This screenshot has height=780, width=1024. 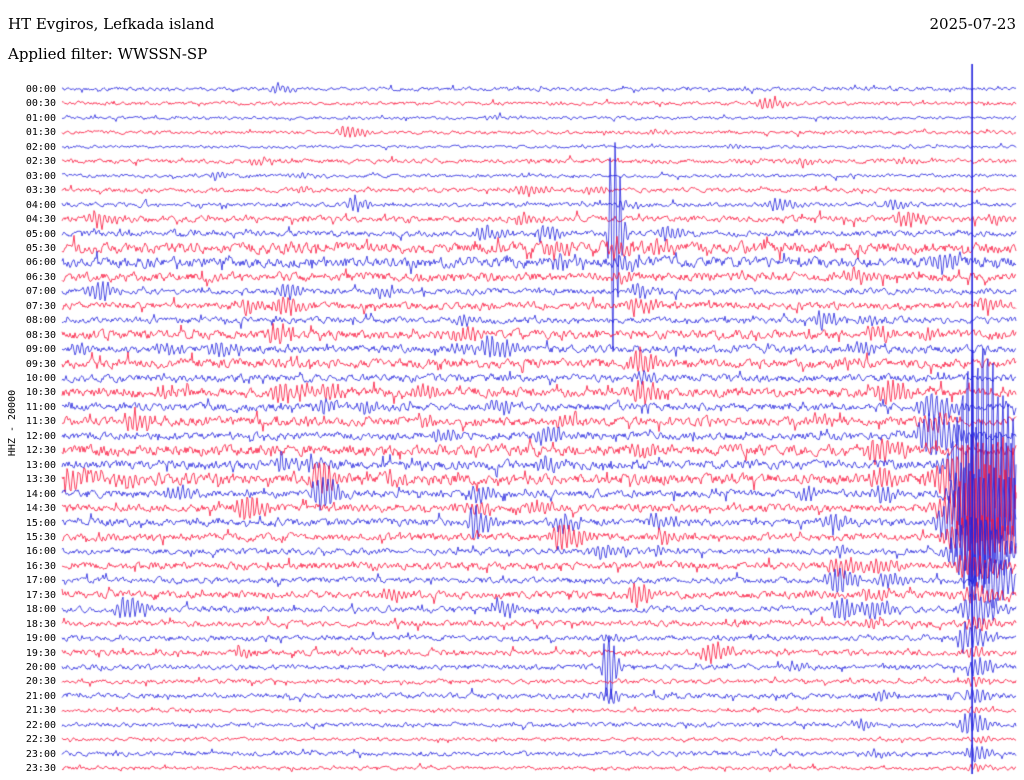 What do you see at coordinates (40, 263) in the screenshot?
I see `time-label: 06:00` at bounding box center [40, 263].